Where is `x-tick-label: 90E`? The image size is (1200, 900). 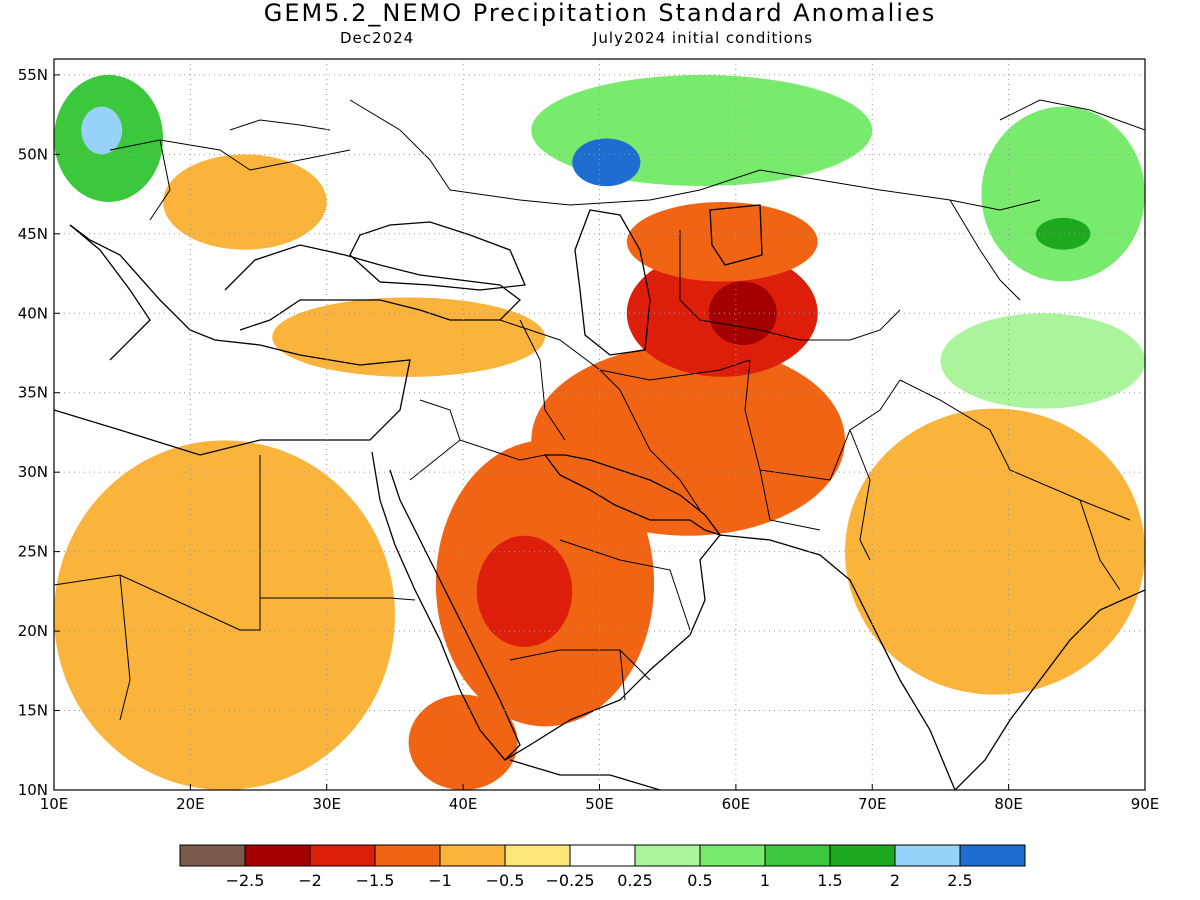 x-tick-label: 90E is located at coordinates (1145, 804).